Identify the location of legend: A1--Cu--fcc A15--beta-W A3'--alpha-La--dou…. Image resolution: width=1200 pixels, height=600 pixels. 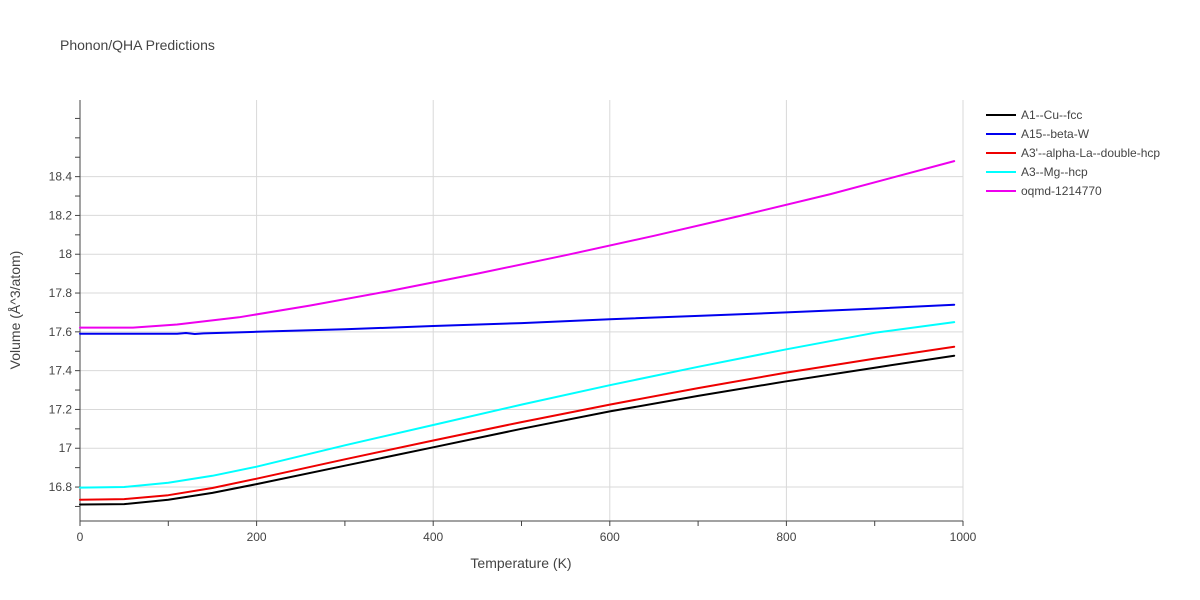
(1073, 153).